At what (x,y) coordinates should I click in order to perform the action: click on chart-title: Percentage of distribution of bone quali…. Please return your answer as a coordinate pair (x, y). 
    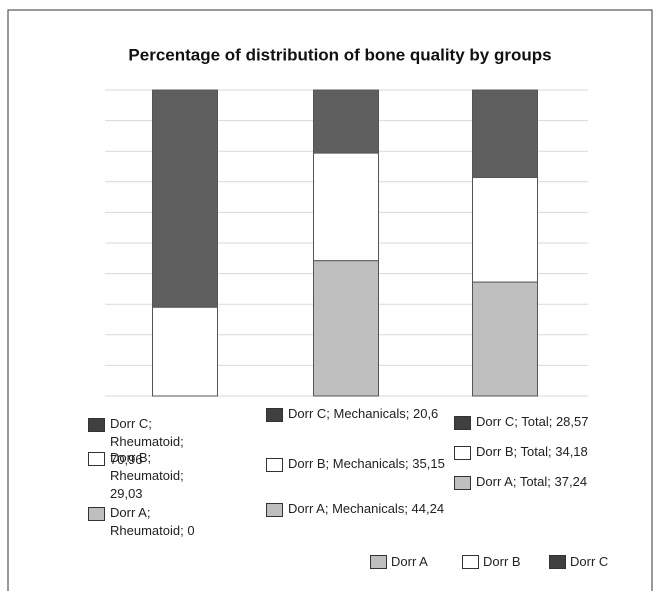
    Looking at the image, I should click on (339, 54).